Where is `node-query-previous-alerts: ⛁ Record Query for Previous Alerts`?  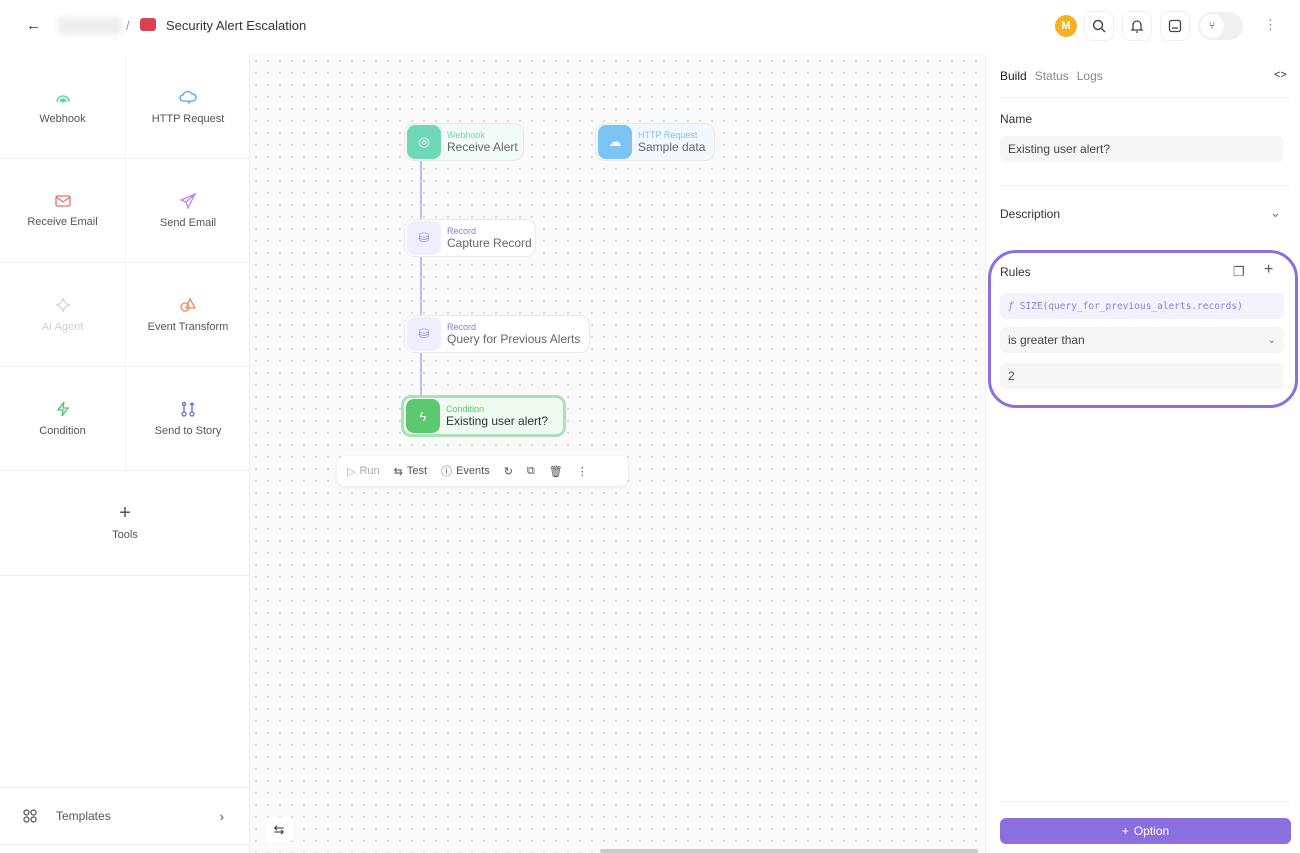 node-query-previous-alerts: ⛁ Record Query for Previous Alerts is located at coordinates (497, 334).